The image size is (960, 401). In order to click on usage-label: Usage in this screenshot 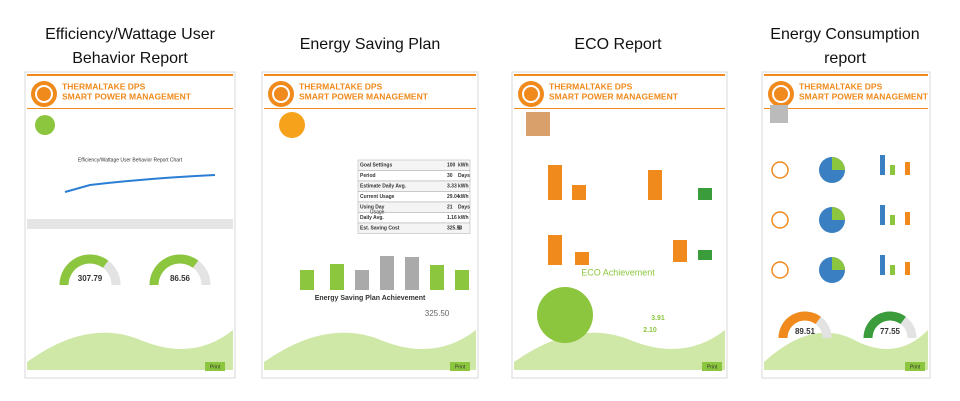, I will do `click(377, 212)`.